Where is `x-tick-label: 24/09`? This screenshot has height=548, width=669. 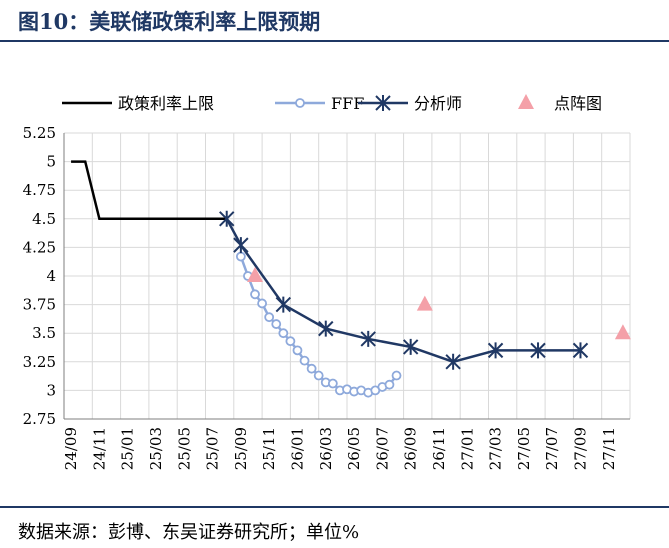 x-tick-label: 24/09 is located at coordinates (71, 448).